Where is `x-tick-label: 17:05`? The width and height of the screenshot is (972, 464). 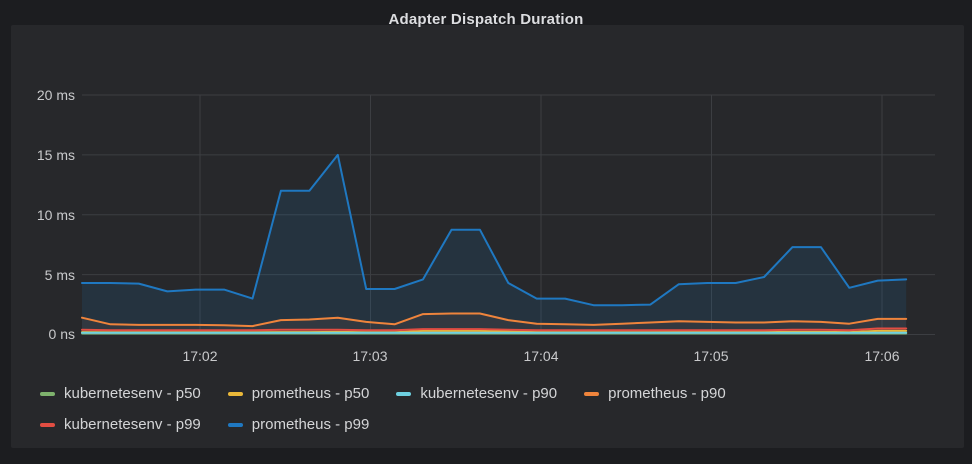 x-tick-label: 17:05 is located at coordinates (711, 356).